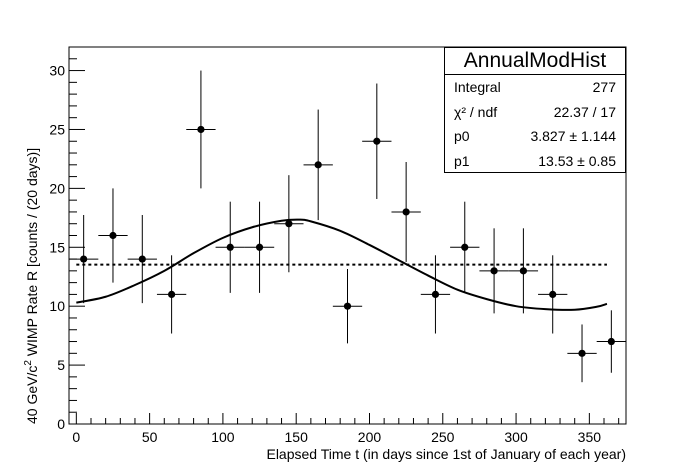 This screenshot has width=696, height=472. What do you see at coordinates (535, 161) in the screenshot?
I see `stats-row-p1: p1 13.53 ± 0.85` at bounding box center [535, 161].